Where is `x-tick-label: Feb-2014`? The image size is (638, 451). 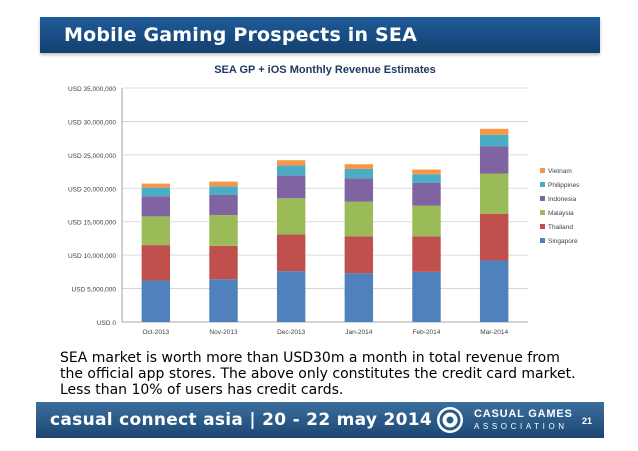 x-tick-label: Feb-2014 is located at coordinates (427, 332).